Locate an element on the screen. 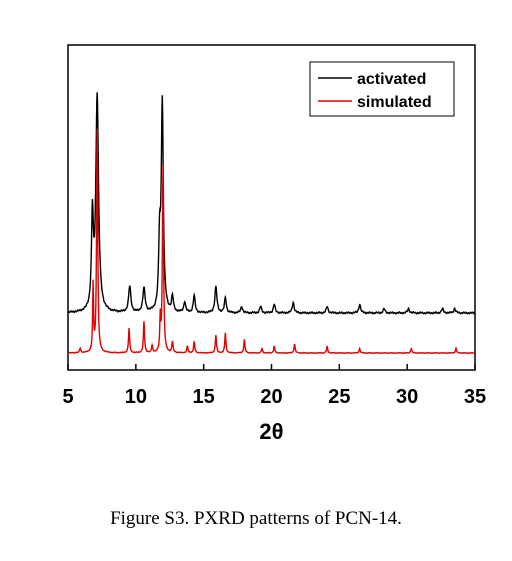 The image size is (512, 561). x-tick-label: 5 is located at coordinates (67, 397).